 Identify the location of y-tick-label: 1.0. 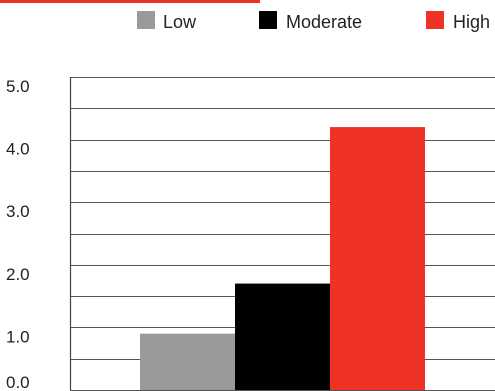
(18, 336).